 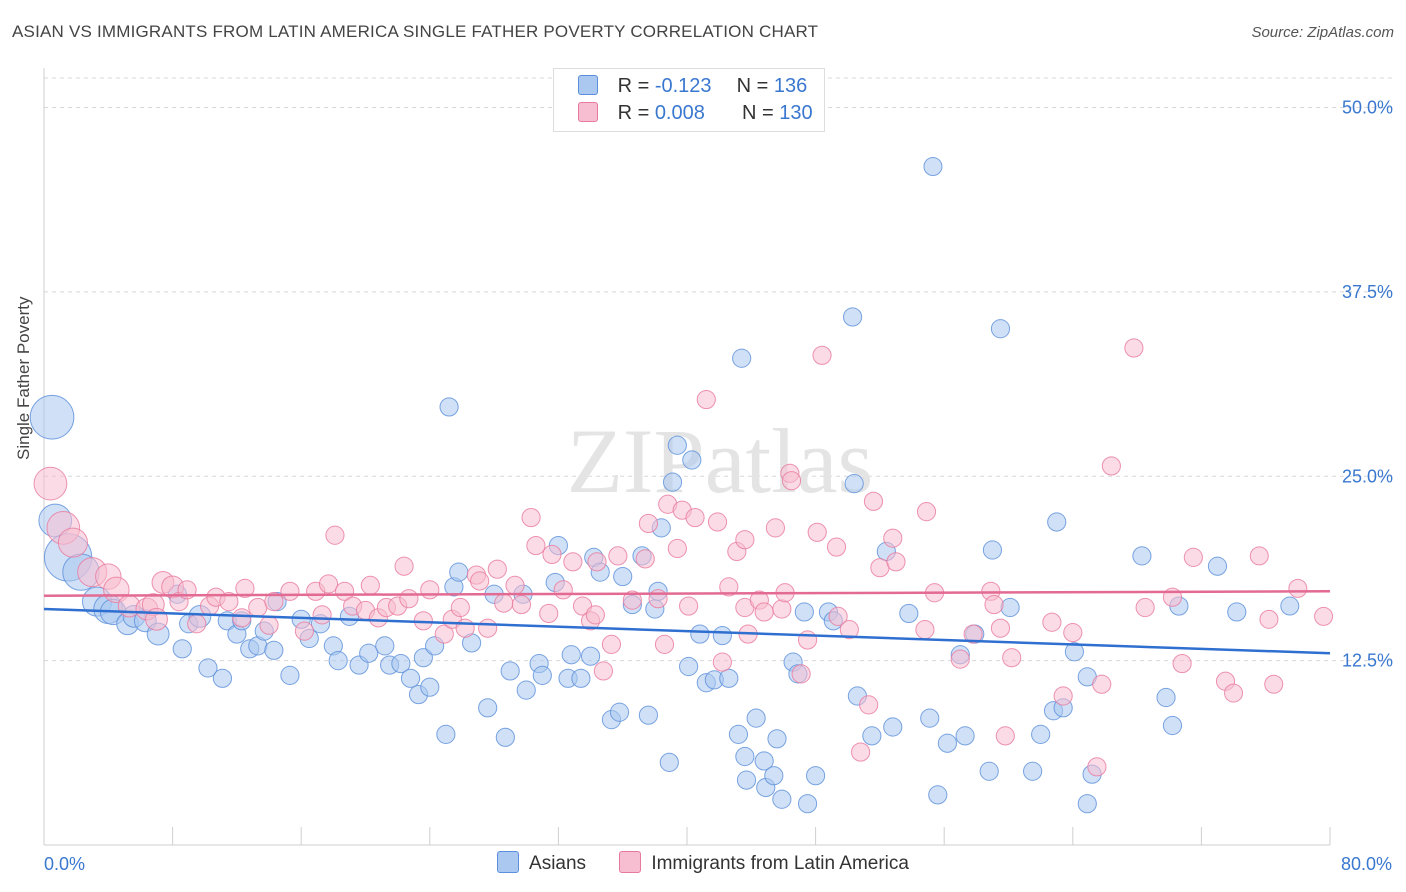 What do you see at coordinates (695, 114) in the screenshot?
I see `legend-row-latin-america: R = 0.008 N = 130` at bounding box center [695, 114].